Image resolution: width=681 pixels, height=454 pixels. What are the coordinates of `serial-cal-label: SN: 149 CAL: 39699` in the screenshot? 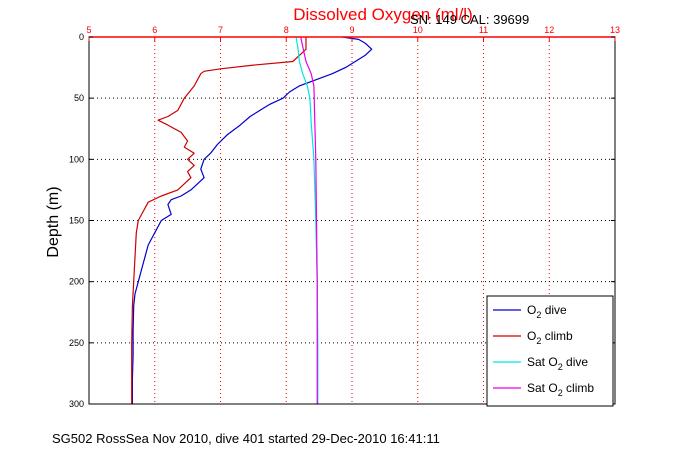 It's located at (469, 19).